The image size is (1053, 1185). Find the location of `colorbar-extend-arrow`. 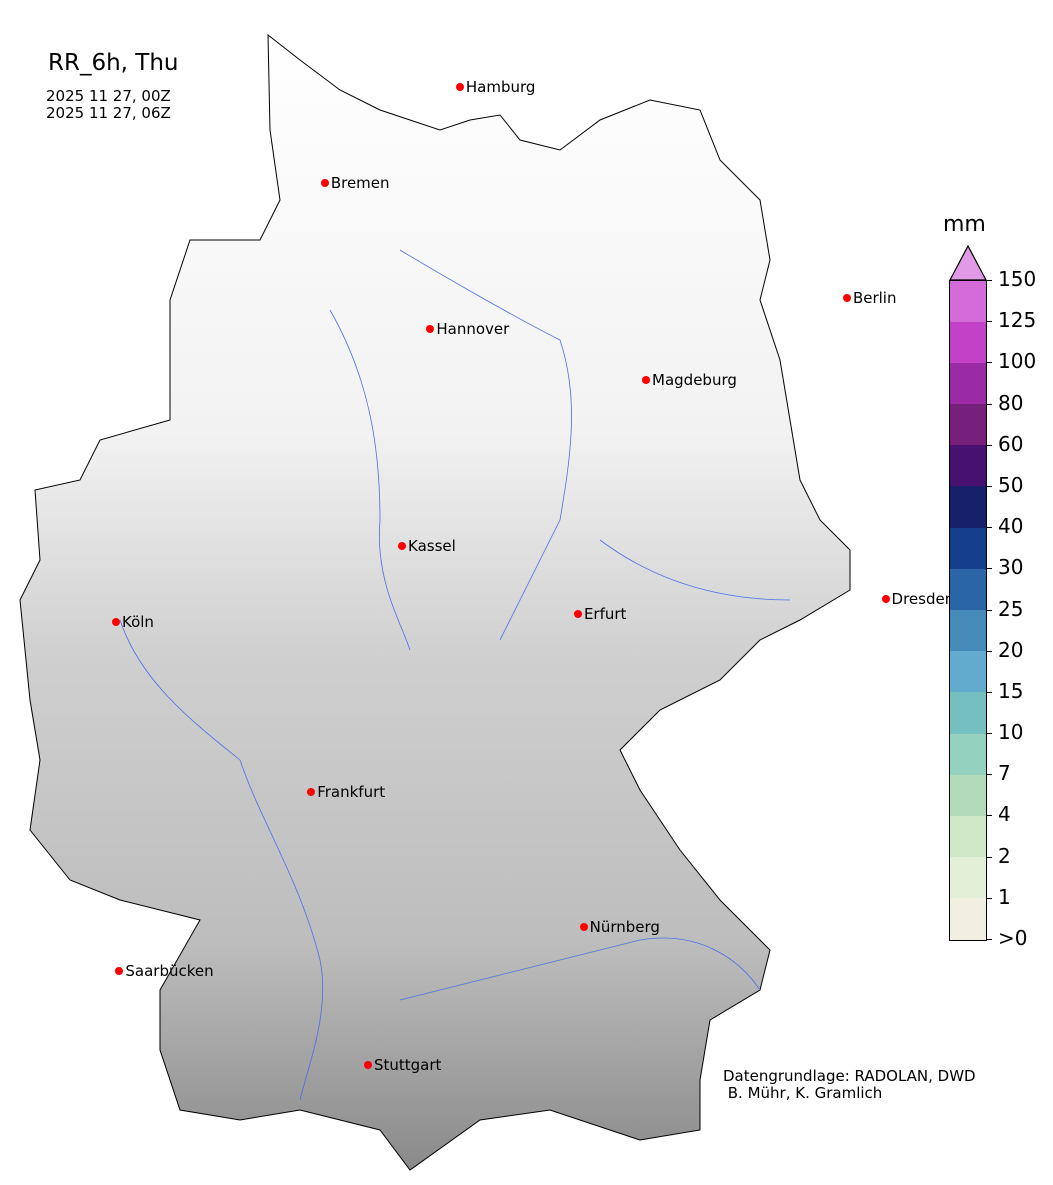

colorbar-extend-arrow is located at coordinates (968, 263).